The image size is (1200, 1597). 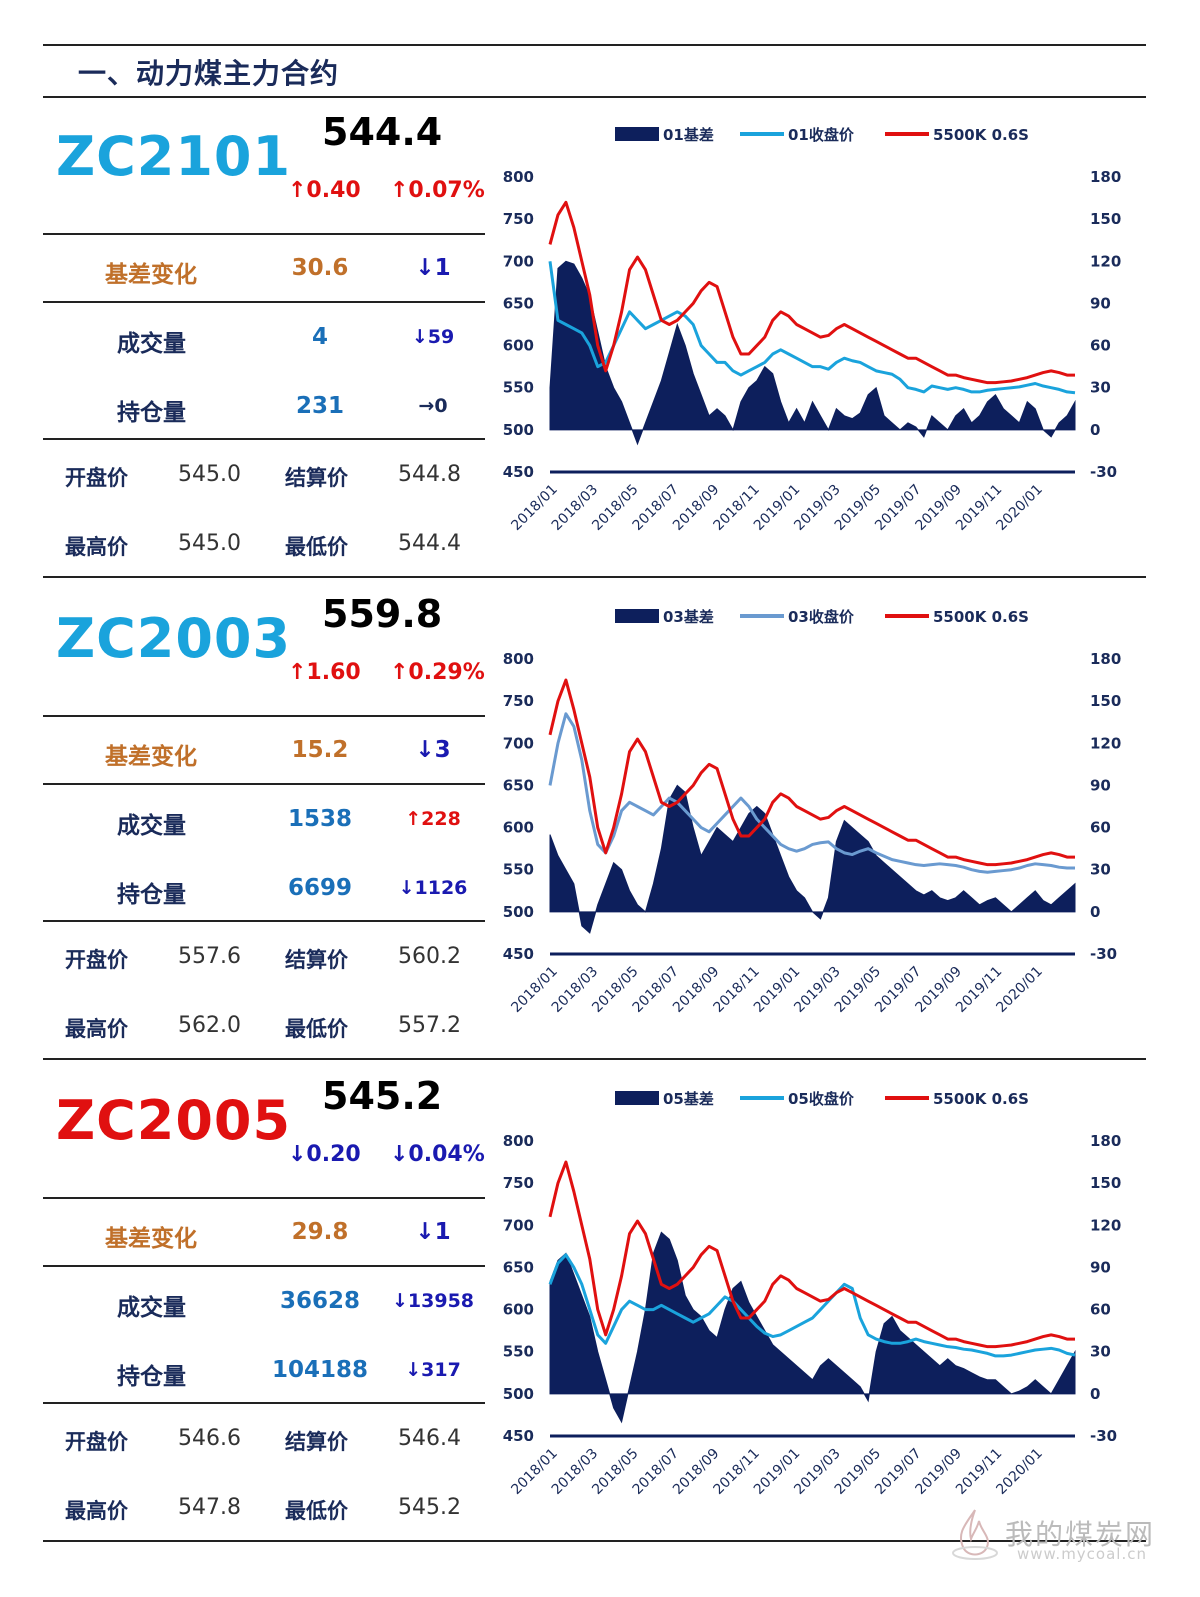 What do you see at coordinates (151, 1239) in the screenshot?
I see `basis-label: 基差变化` at bounding box center [151, 1239].